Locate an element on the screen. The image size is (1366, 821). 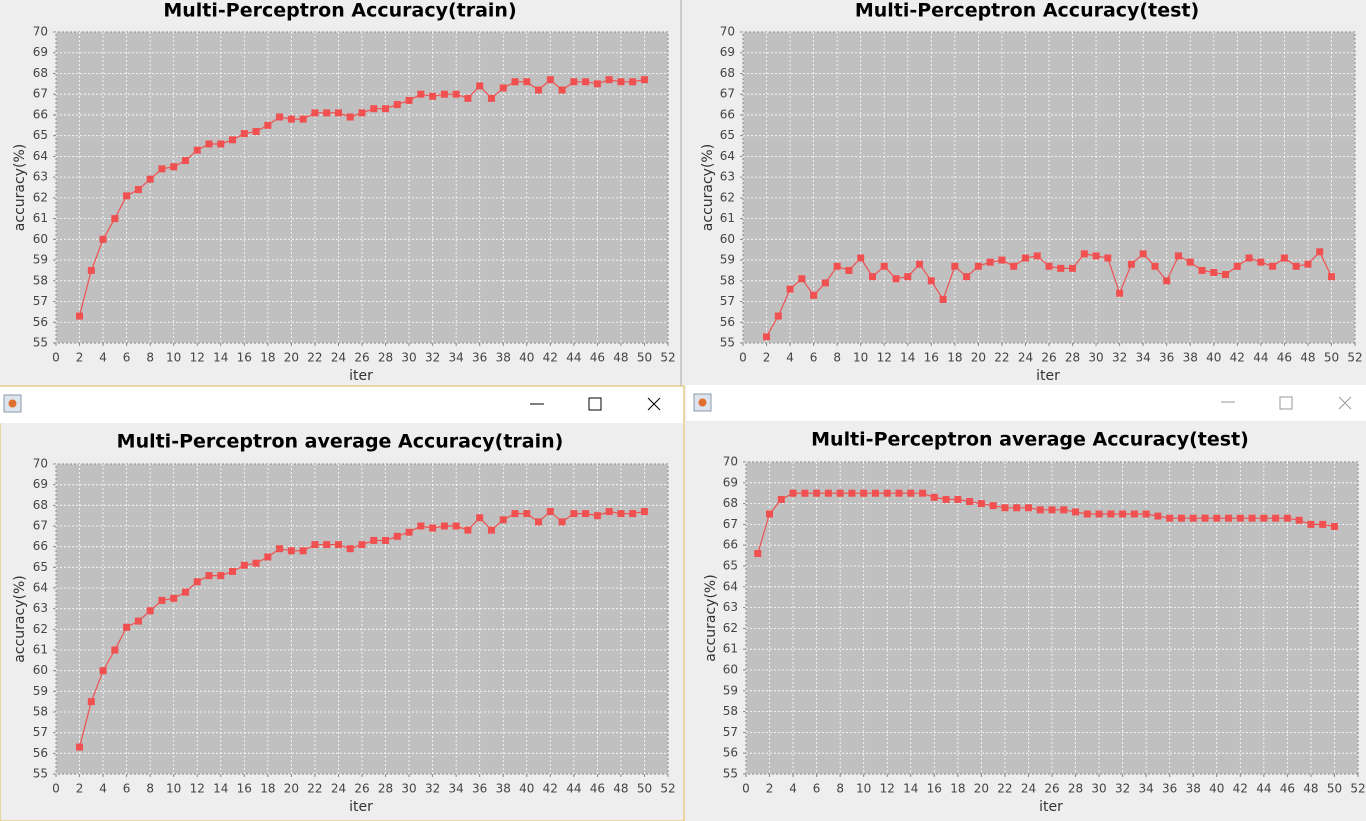
x-tick-label: 16 is located at coordinates (931, 358).